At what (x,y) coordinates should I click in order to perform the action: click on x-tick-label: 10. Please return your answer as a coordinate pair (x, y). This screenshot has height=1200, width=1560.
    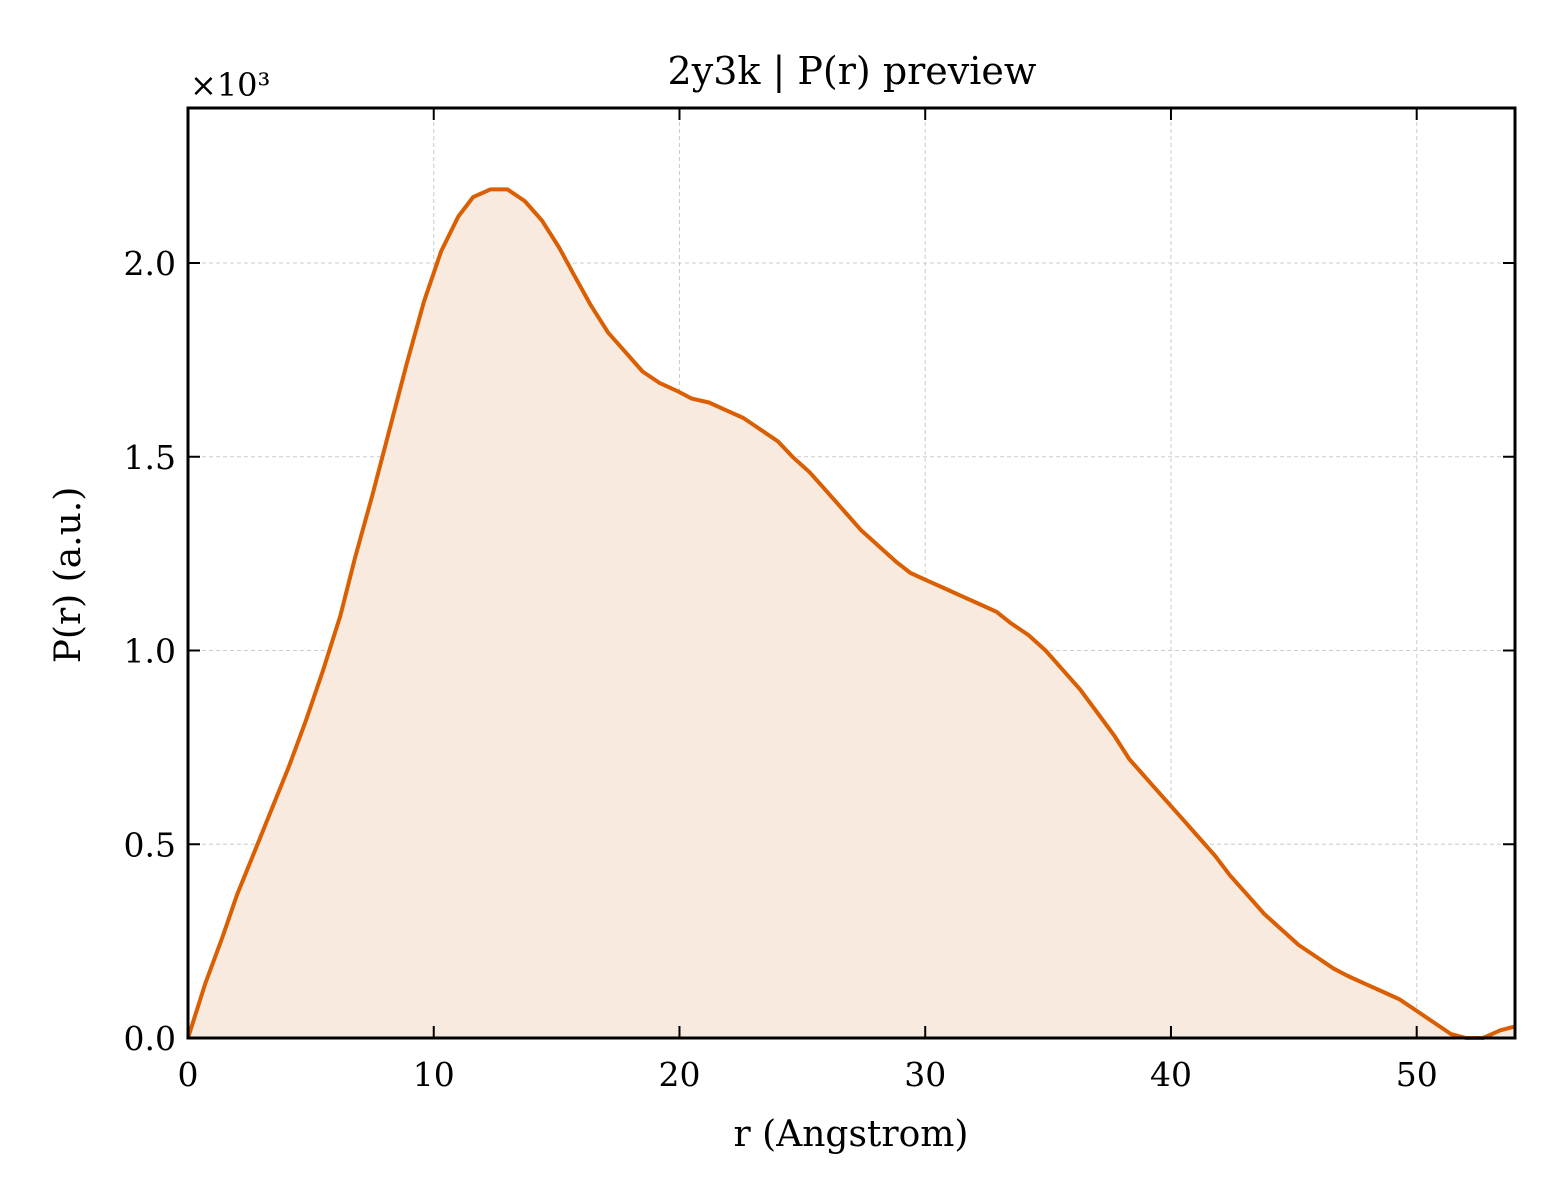
    Looking at the image, I should click on (434, 1074).